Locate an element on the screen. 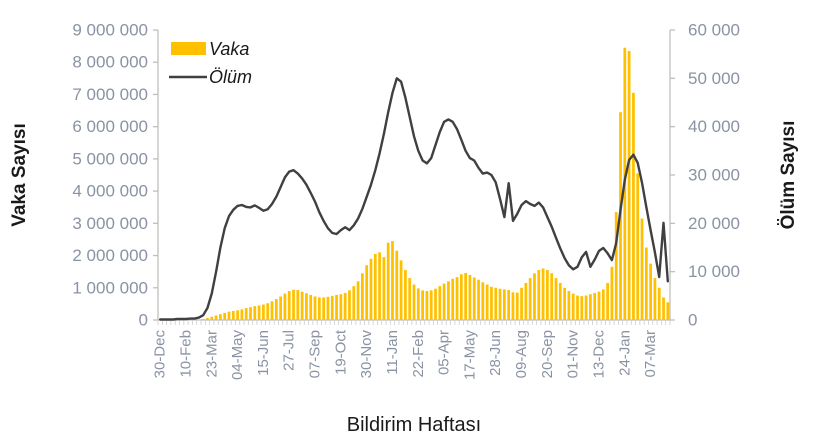  legend: Vaka Ölüm is located at coordinates (210, 63).